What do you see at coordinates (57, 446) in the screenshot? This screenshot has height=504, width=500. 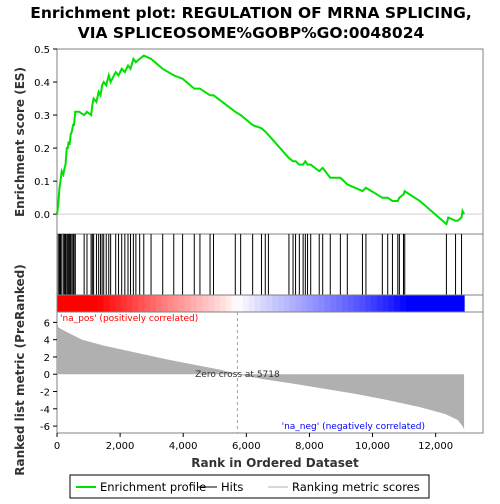 I see `x-tick-label: 0` at bounding box center [57, 446].